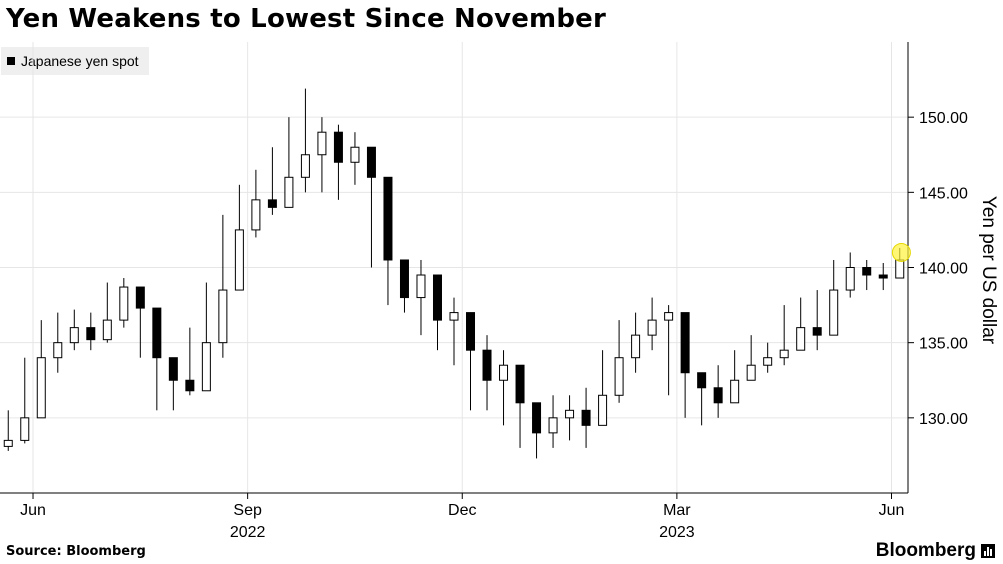 Image resolution: width=1003 pixels, height=564 pixels. I want to click on highlight-marker, so click(901, 252).